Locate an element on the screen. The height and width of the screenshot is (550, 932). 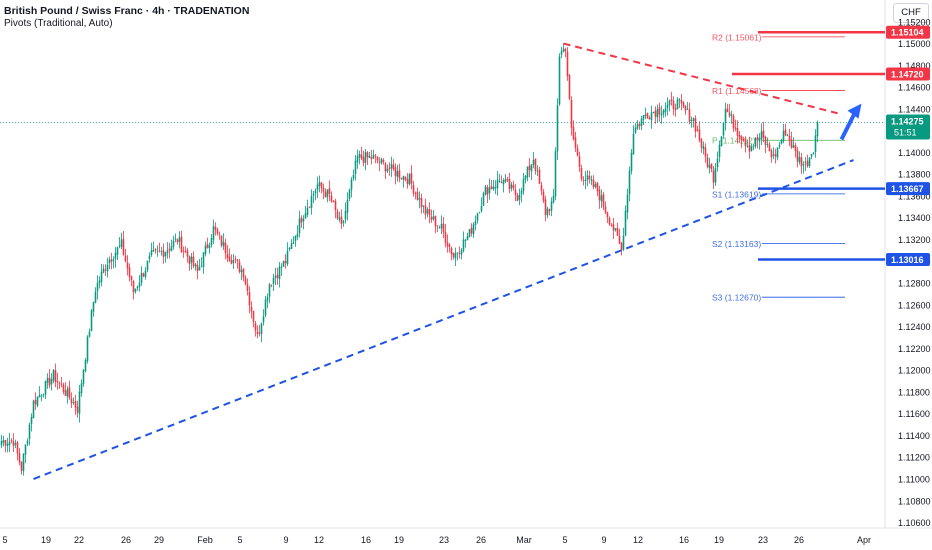
forecast-arrow-head is located at coordinates (854, 111).